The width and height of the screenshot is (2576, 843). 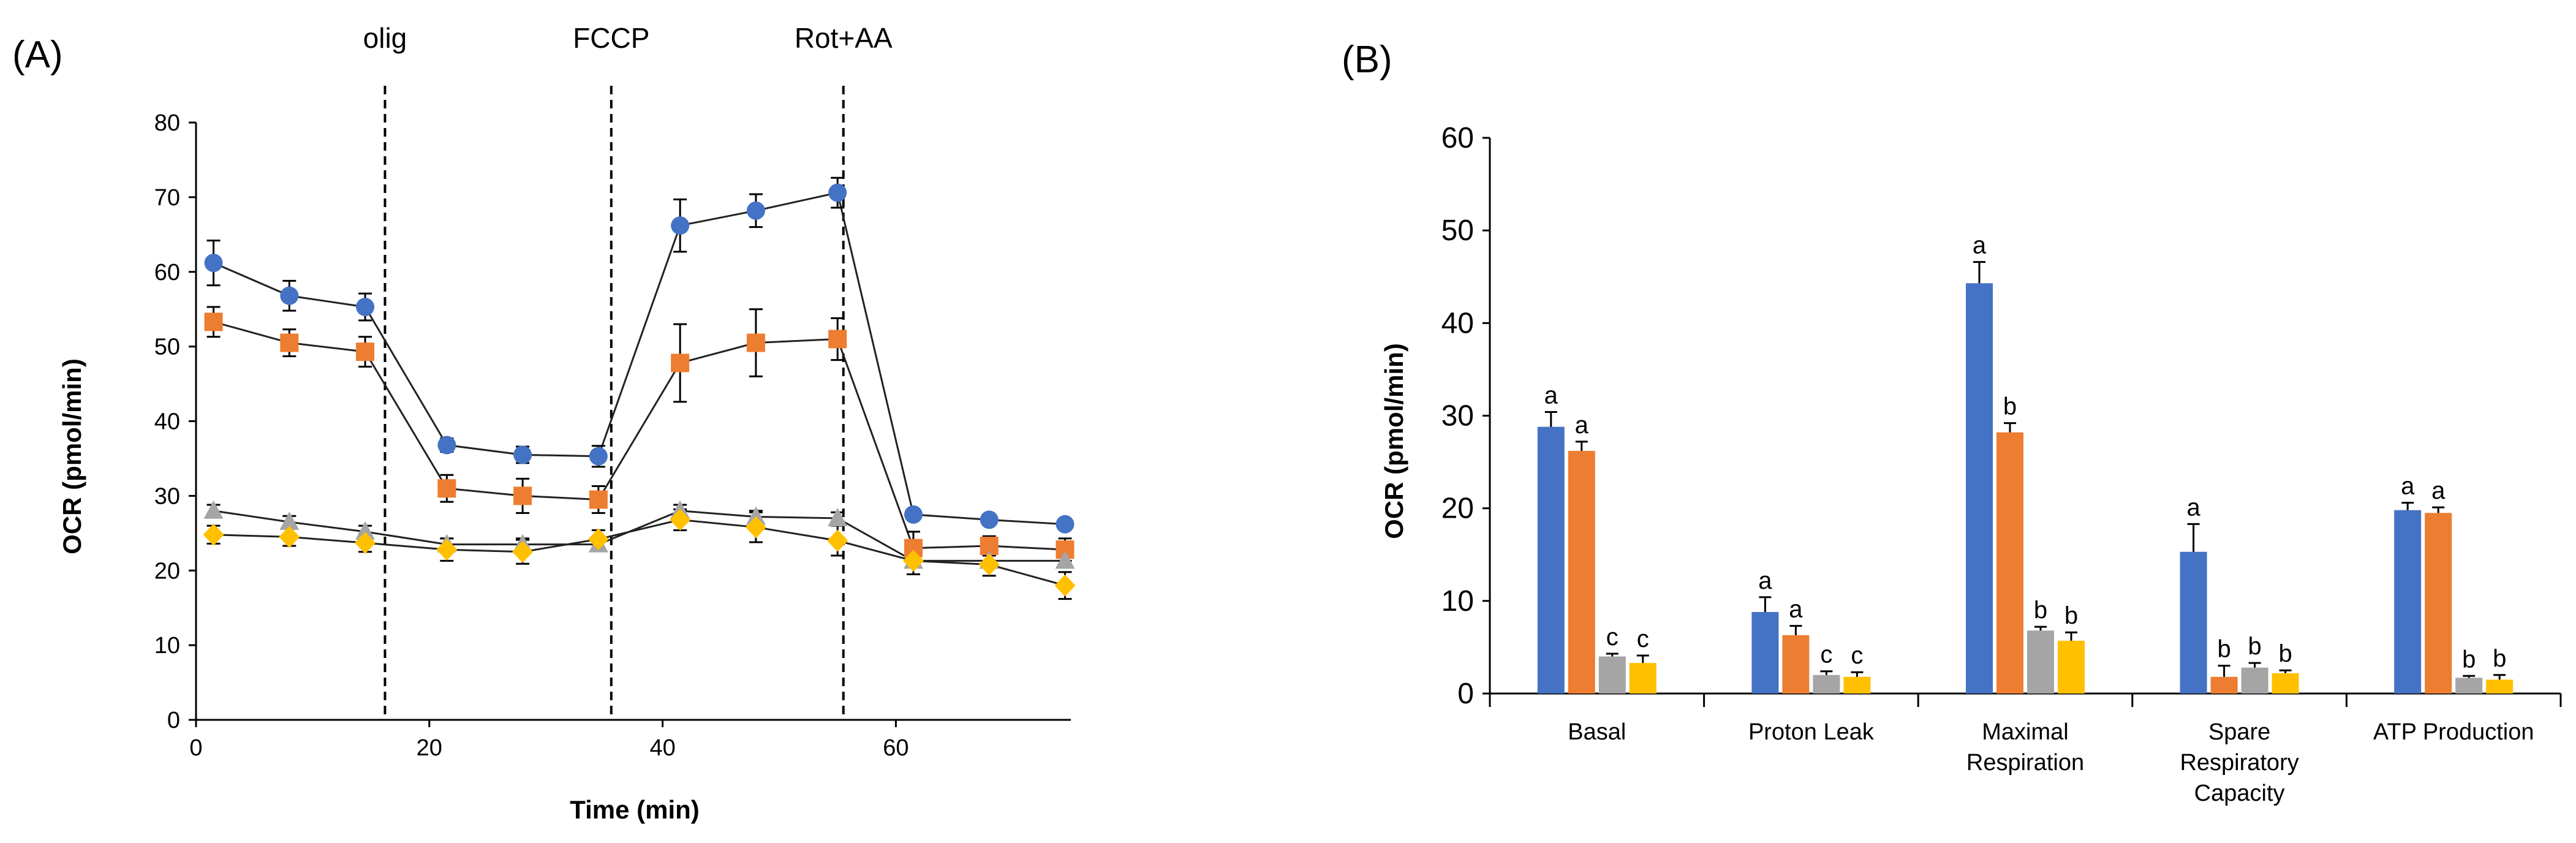 I want to click on panel-b-y-tick-label: 60, so click(x=1457, y=138).